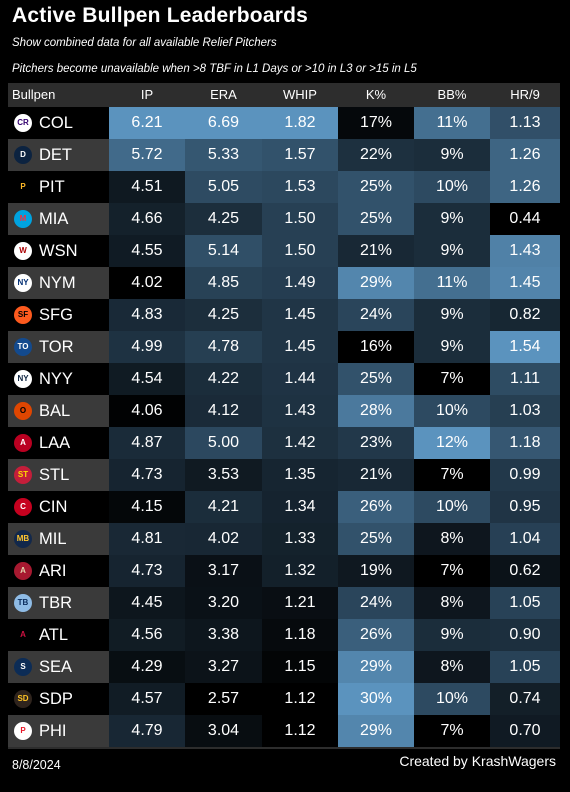 Image resolution: width=570 pixels, height=792 pixels. I want to click on team-cell: P PIT, so click(58, 187).